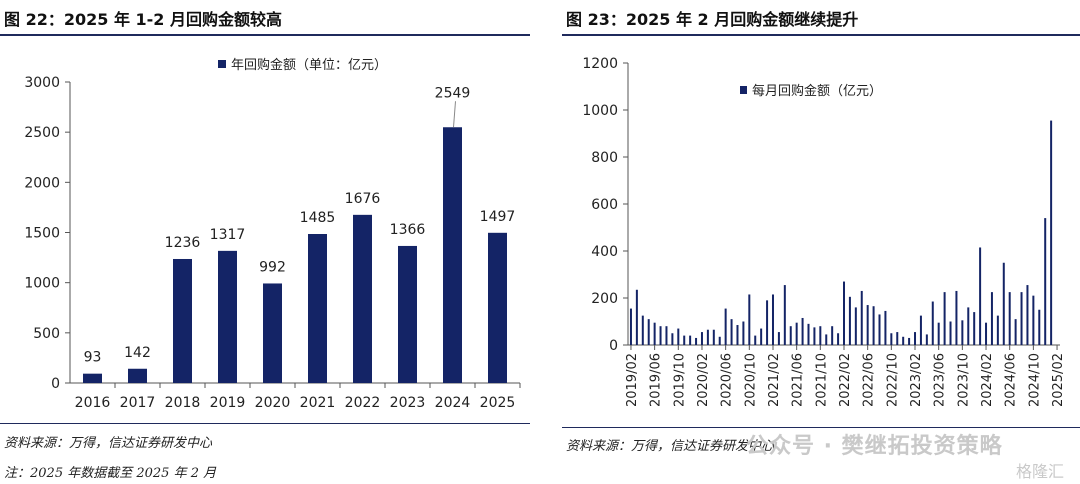  Describe the element at coordinates (727, 380) in the screenshot. I see `right-x-tick-label: 2020/06` at that location.